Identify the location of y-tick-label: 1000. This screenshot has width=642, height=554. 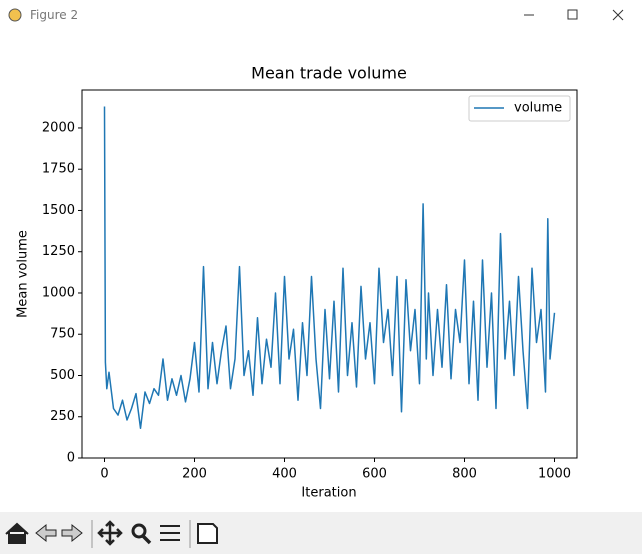
(58, 292).